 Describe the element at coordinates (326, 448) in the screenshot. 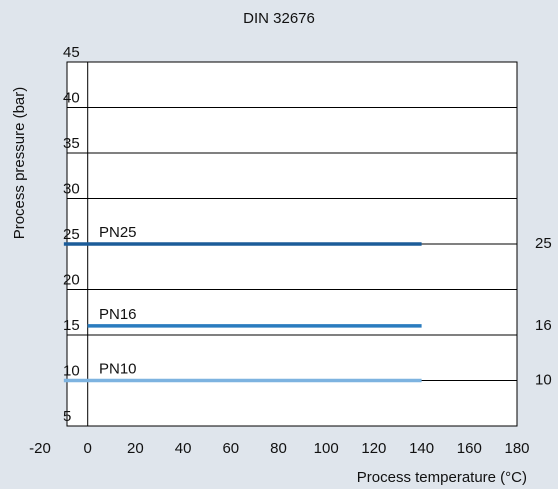

I see `x-tick-label: 100` at that location.